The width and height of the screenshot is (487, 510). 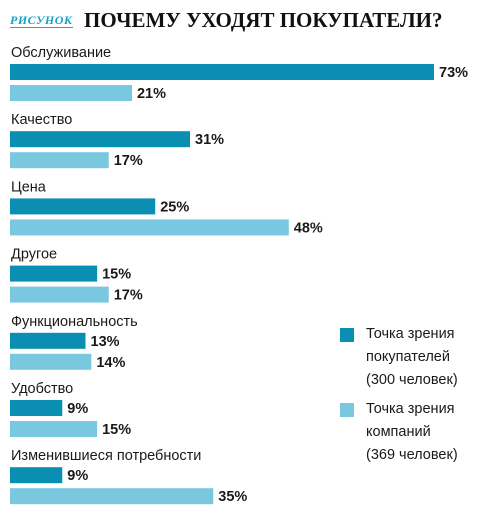 What do you see at coordinates (453, 73) in the screenshot?
I see `value-label: 73%` at bounding box center [453, 73].